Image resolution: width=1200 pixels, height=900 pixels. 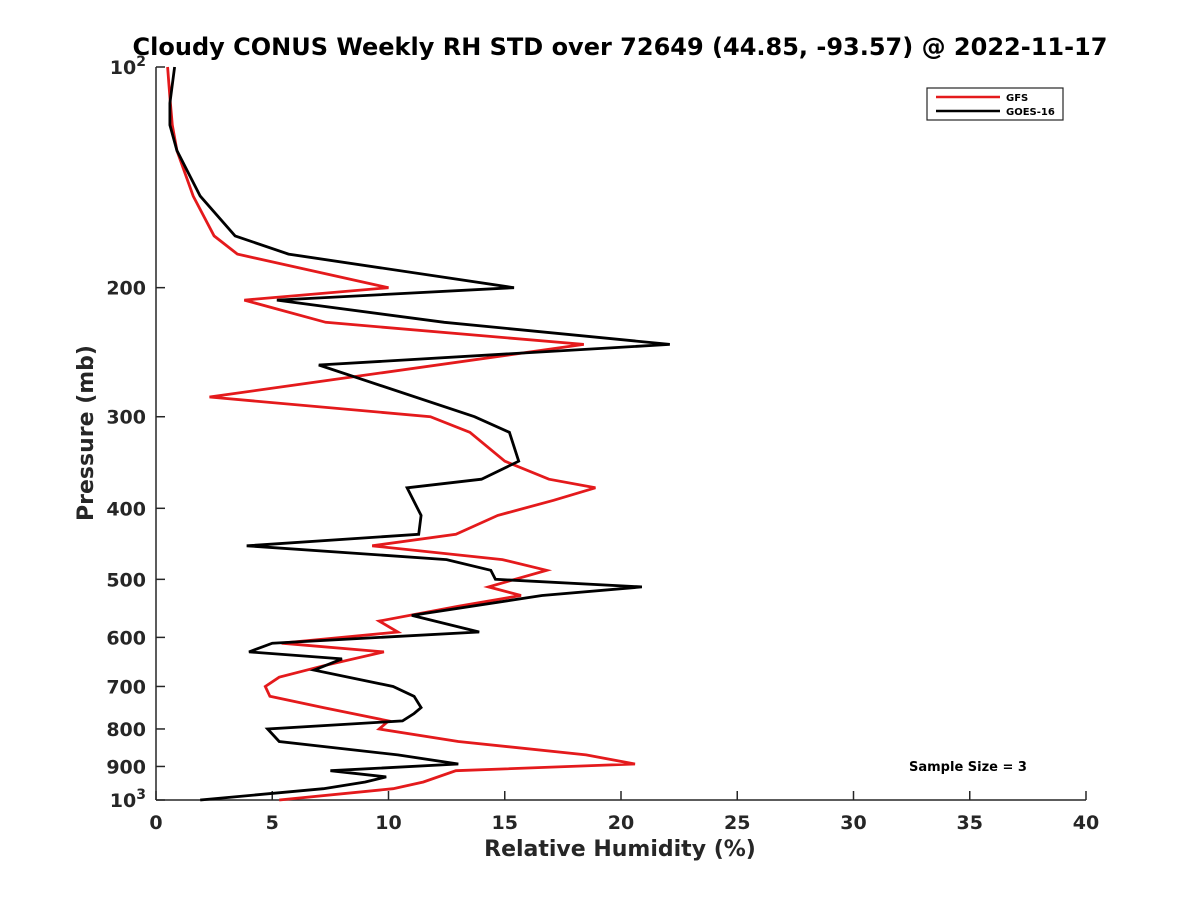 What do you see at coordinates (1086, 823) in the screenshot?
I see `x-tick-label: 40` at bounding box center [1086, 823].